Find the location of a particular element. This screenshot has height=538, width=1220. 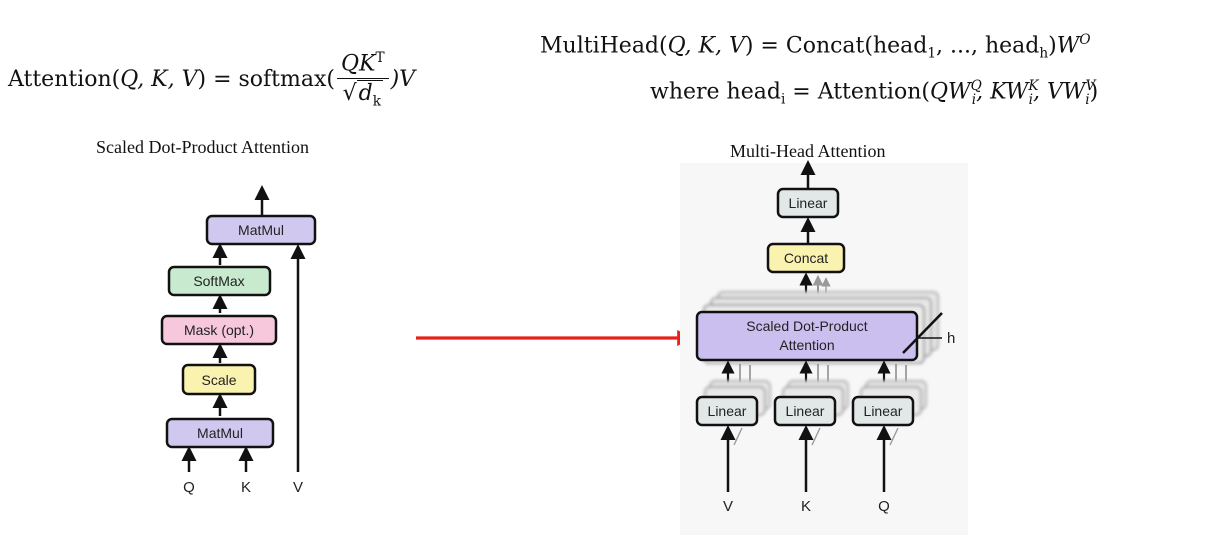

concat-label: Concat is located at coordinates (806, 258).